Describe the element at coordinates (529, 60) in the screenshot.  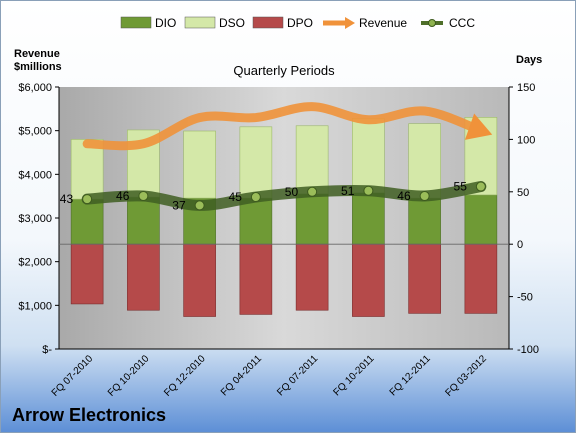
I see `right-axis-label: Days` at that location.